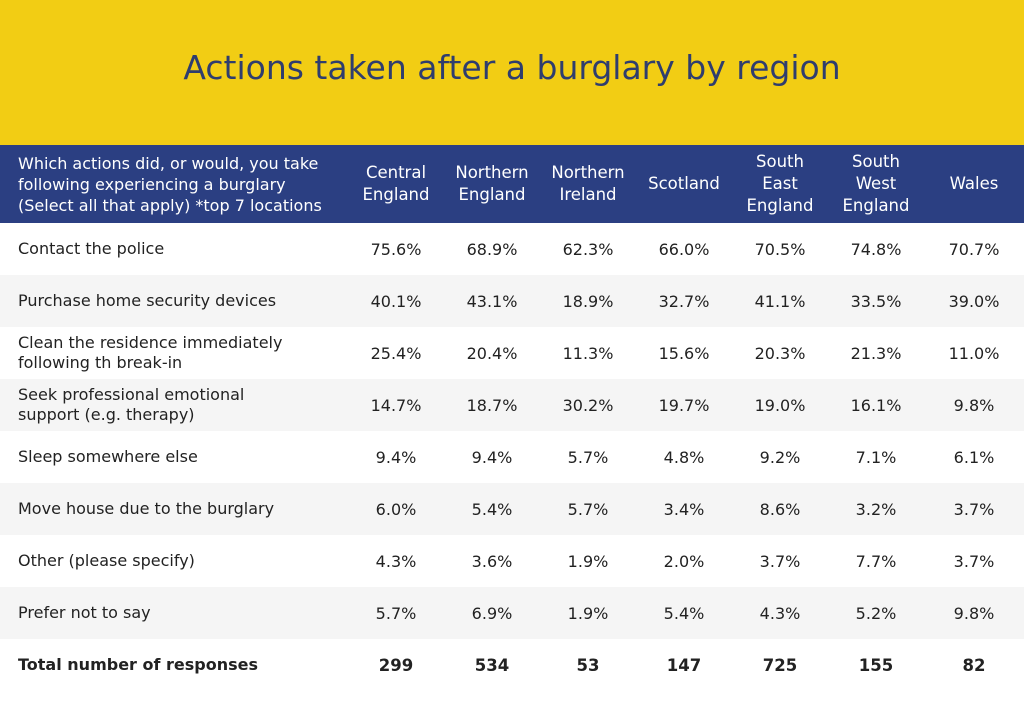  I want to click on table-cell: 32.7%, so click(684, 301).